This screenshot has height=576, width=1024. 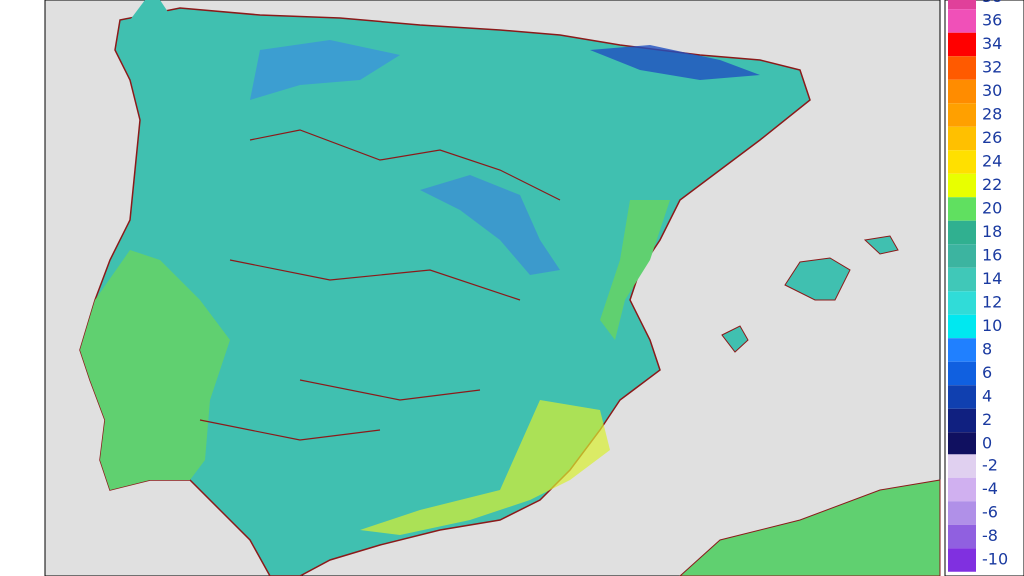 What do you see at coordinates (992, 67) in the screenshot?
I see `legend-label: 32` at bounding box center [992, 67].